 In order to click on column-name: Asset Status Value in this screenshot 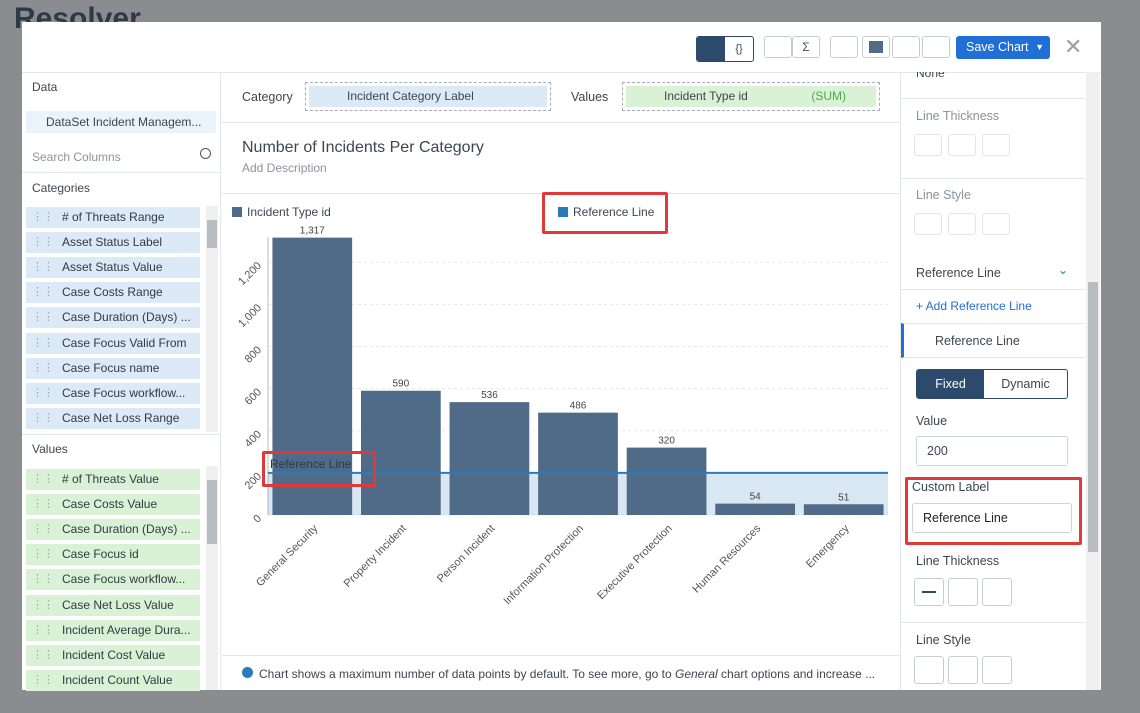, I will do `click(112, 267)`.